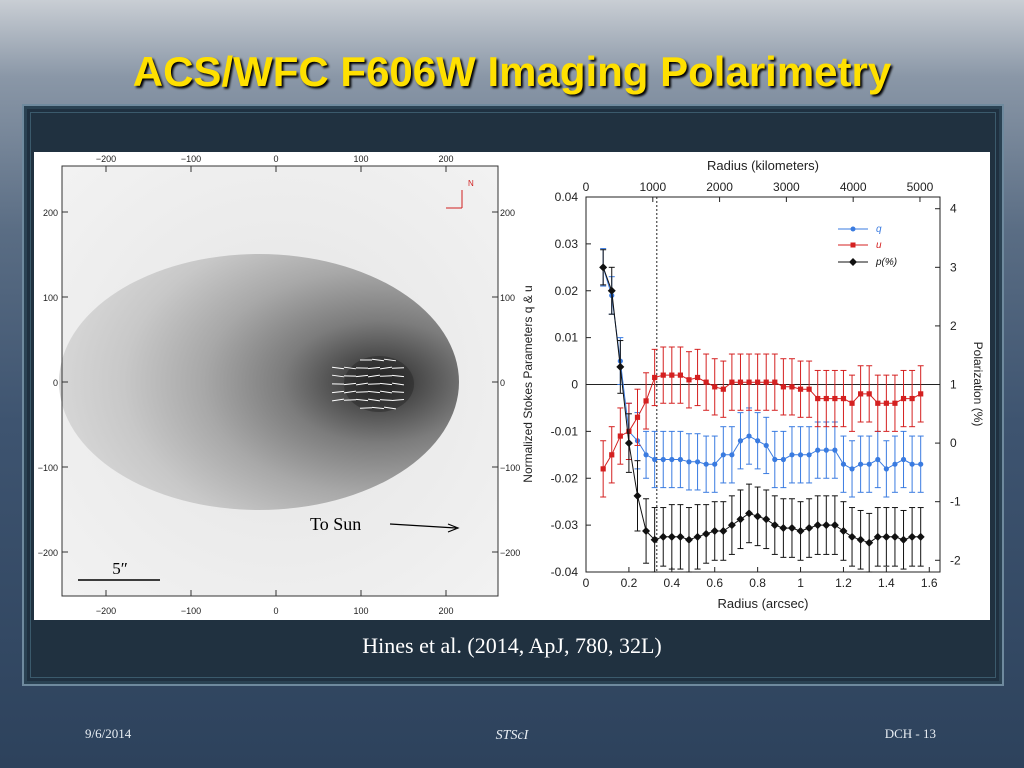 The height and width of the screenshot is (768, 1024). Describe the element at coordinates (50, 213) in the screenshot. I see `image-left-tick: 200` at that location.